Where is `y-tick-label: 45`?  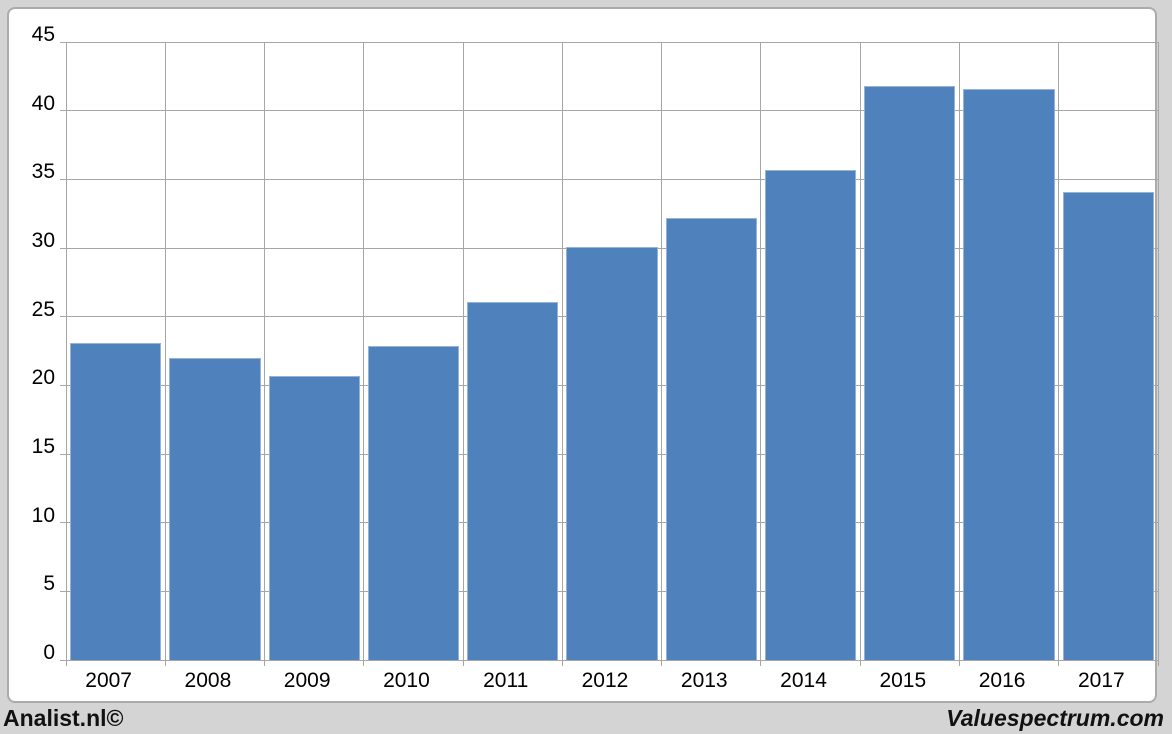 y-tick-label: 45 is located at coordinates (43, 34).